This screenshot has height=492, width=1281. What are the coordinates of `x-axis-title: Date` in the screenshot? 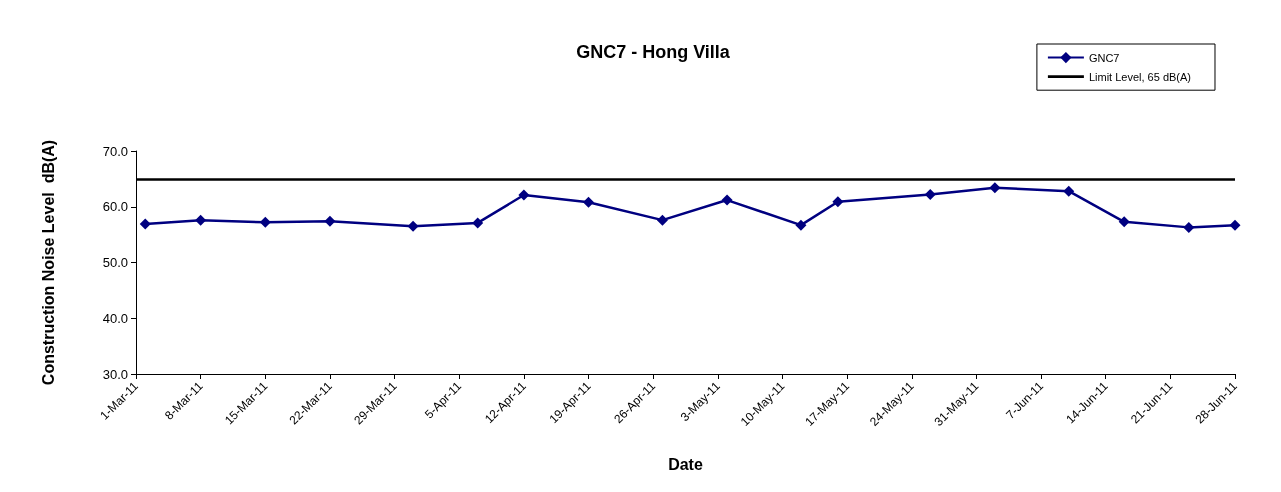 It's located at (685, 464).